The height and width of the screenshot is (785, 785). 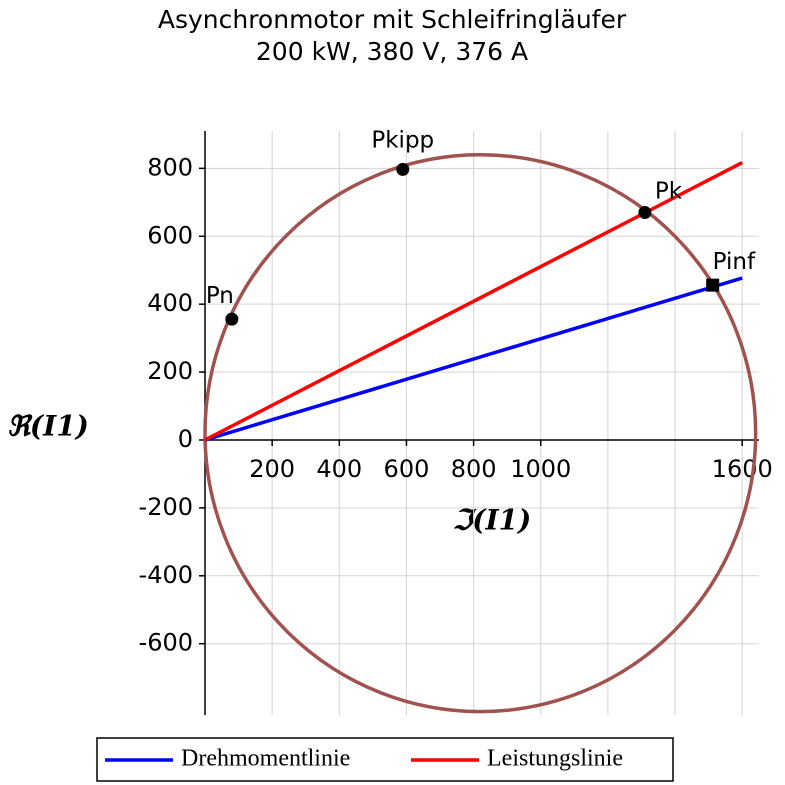 I want to click on x-tick-label: 200, so click(x=272, y=469).